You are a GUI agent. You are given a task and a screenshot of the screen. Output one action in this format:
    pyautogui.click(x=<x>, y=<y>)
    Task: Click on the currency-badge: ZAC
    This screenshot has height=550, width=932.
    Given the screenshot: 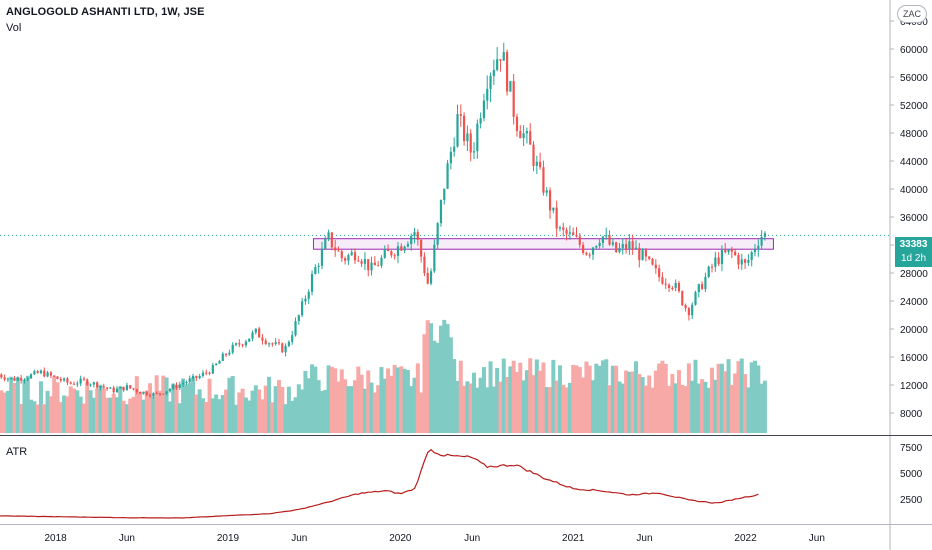 What is the action you would take?
    pyautogui.click(x=912, y=14)
    